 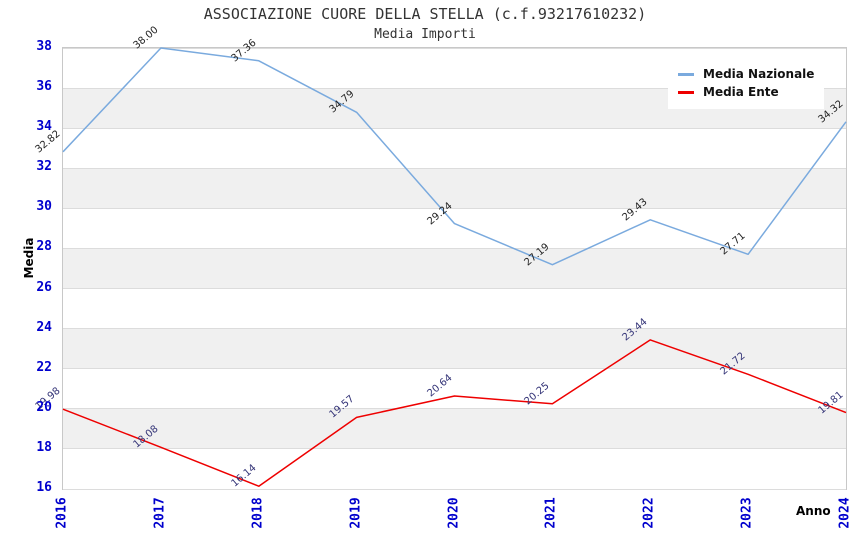 I want to click on x-tick-label: 2023, so click(x=747, y=513).